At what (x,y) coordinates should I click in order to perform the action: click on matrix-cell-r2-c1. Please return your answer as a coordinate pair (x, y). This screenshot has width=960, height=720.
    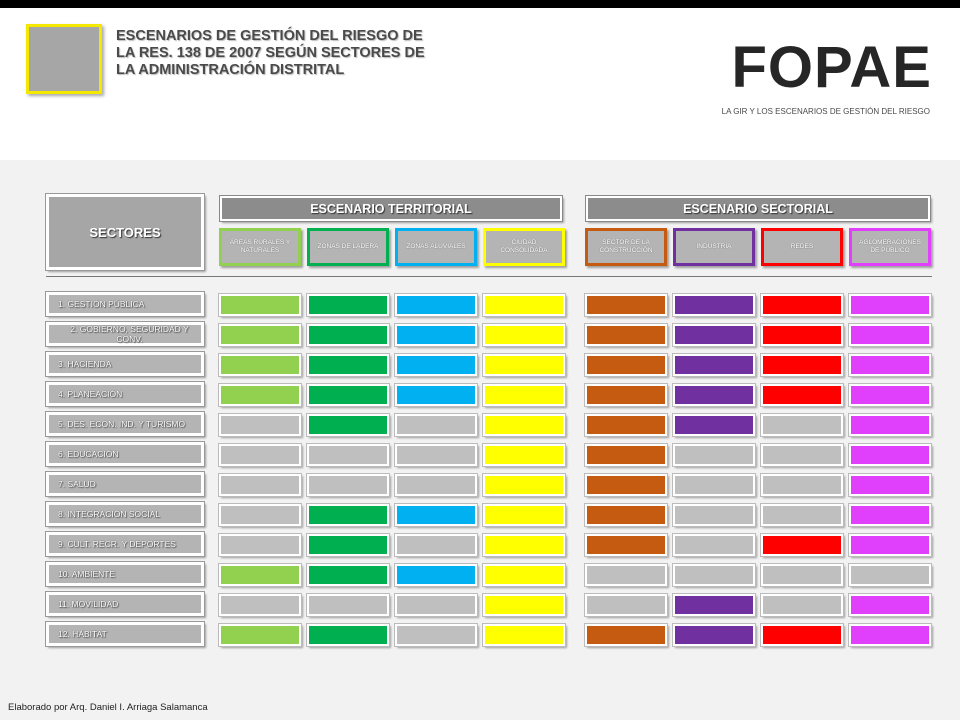
    Looking at the image, I should click on (260, 335).